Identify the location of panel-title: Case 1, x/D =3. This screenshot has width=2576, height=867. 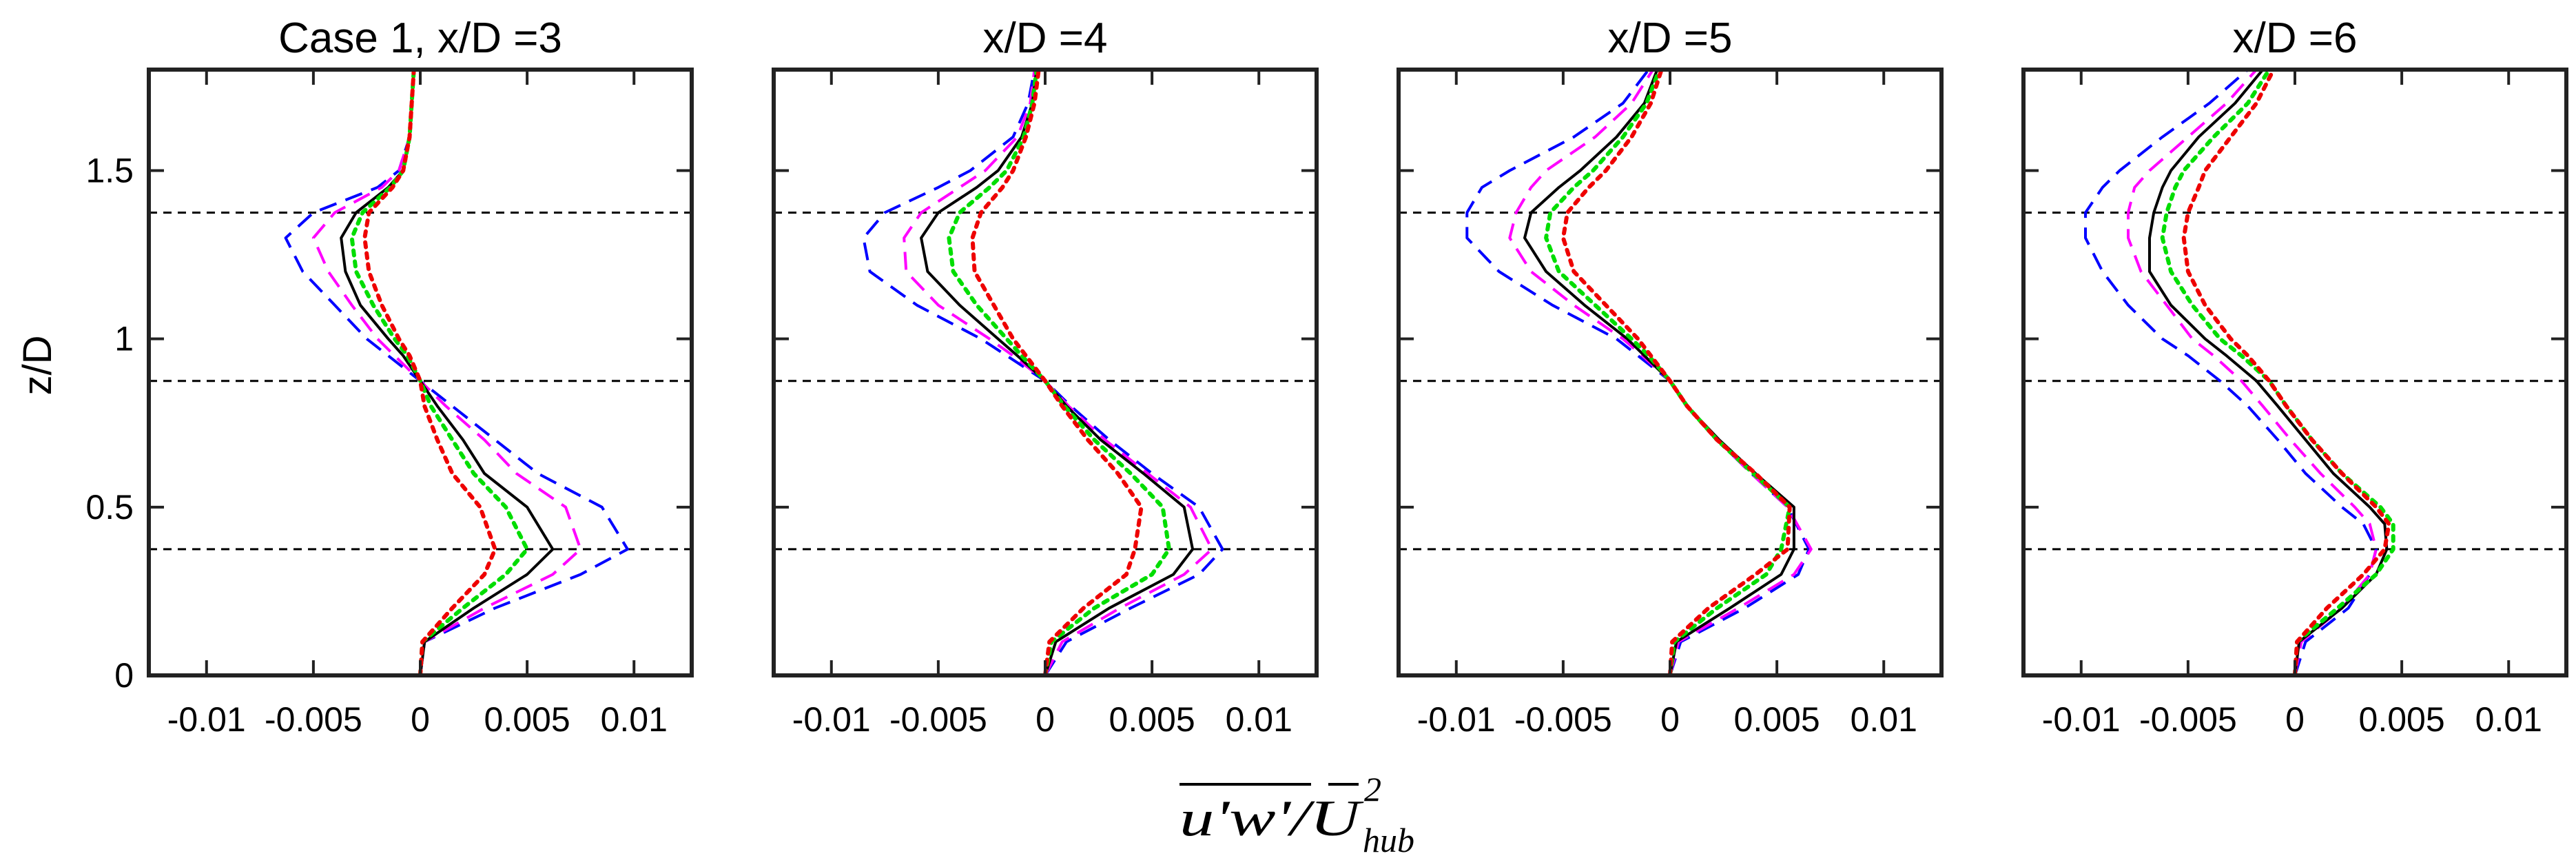
(420, 38).